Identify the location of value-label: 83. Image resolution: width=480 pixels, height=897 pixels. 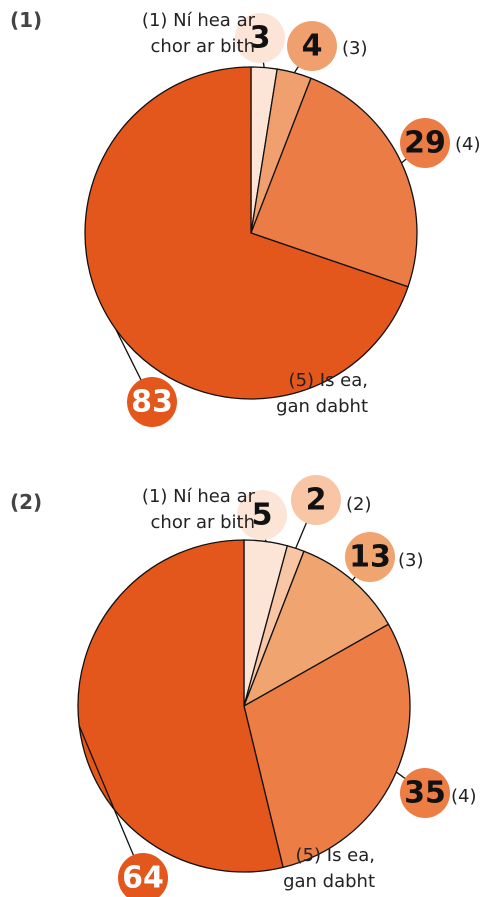
(152, 402).